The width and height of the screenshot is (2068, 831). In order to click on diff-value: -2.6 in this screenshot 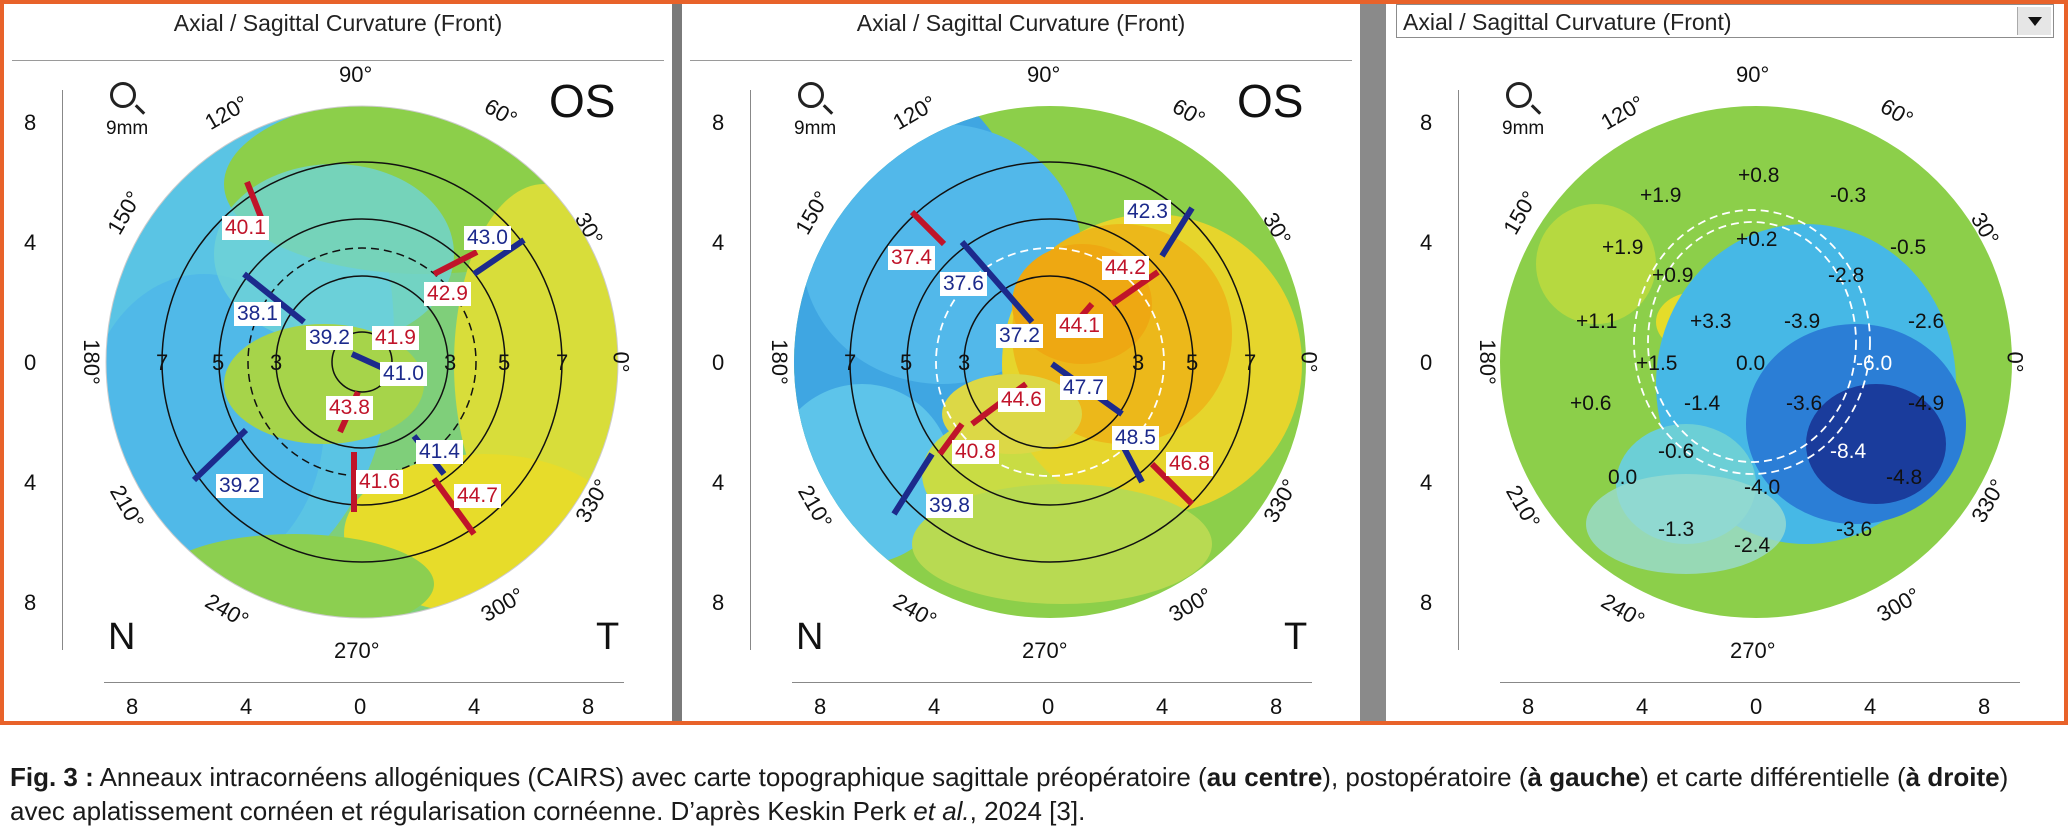, I will do `click(1926, 321)`.